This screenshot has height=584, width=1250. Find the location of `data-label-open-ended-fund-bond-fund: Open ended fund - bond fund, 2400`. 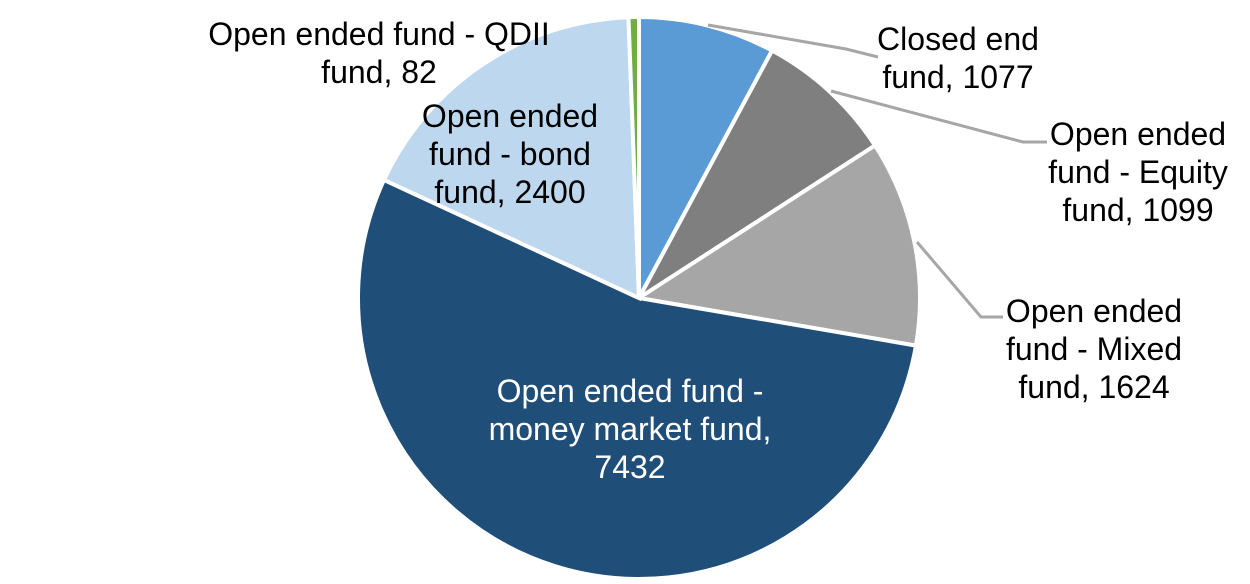

data-label-open-ended-fund-bond-fund: Open ended fund - bond fund, 2400 is located at coordinates (510, 154).